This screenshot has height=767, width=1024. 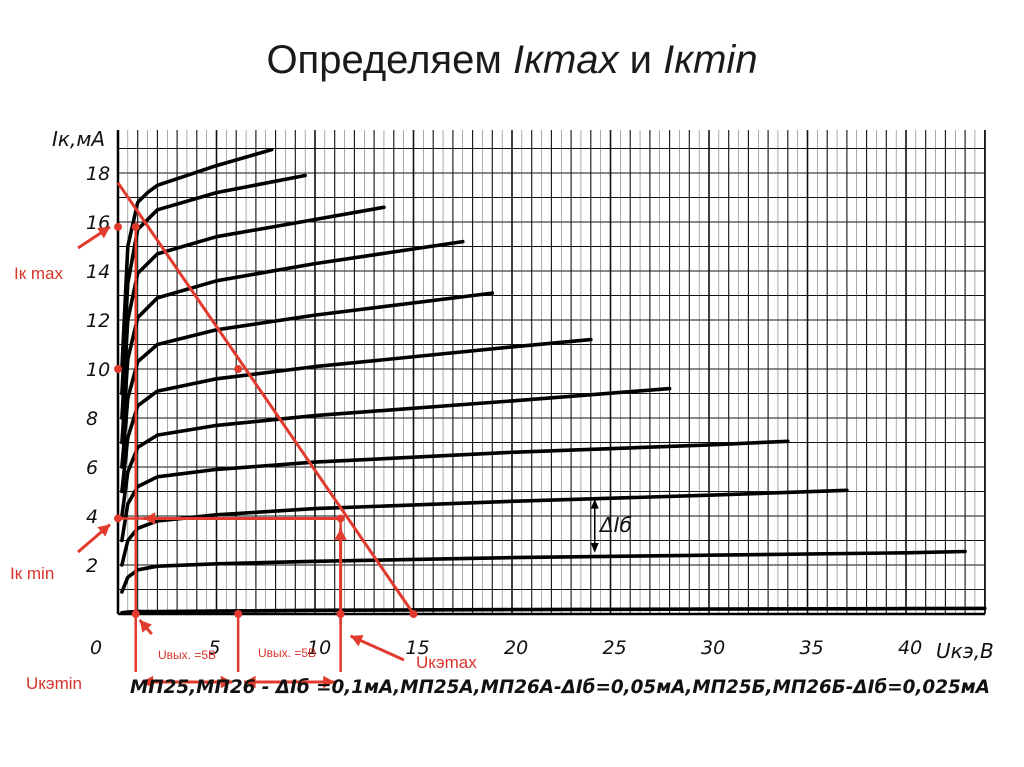 I want to click on x-tick-label: 20, so click(x=516, y=648).